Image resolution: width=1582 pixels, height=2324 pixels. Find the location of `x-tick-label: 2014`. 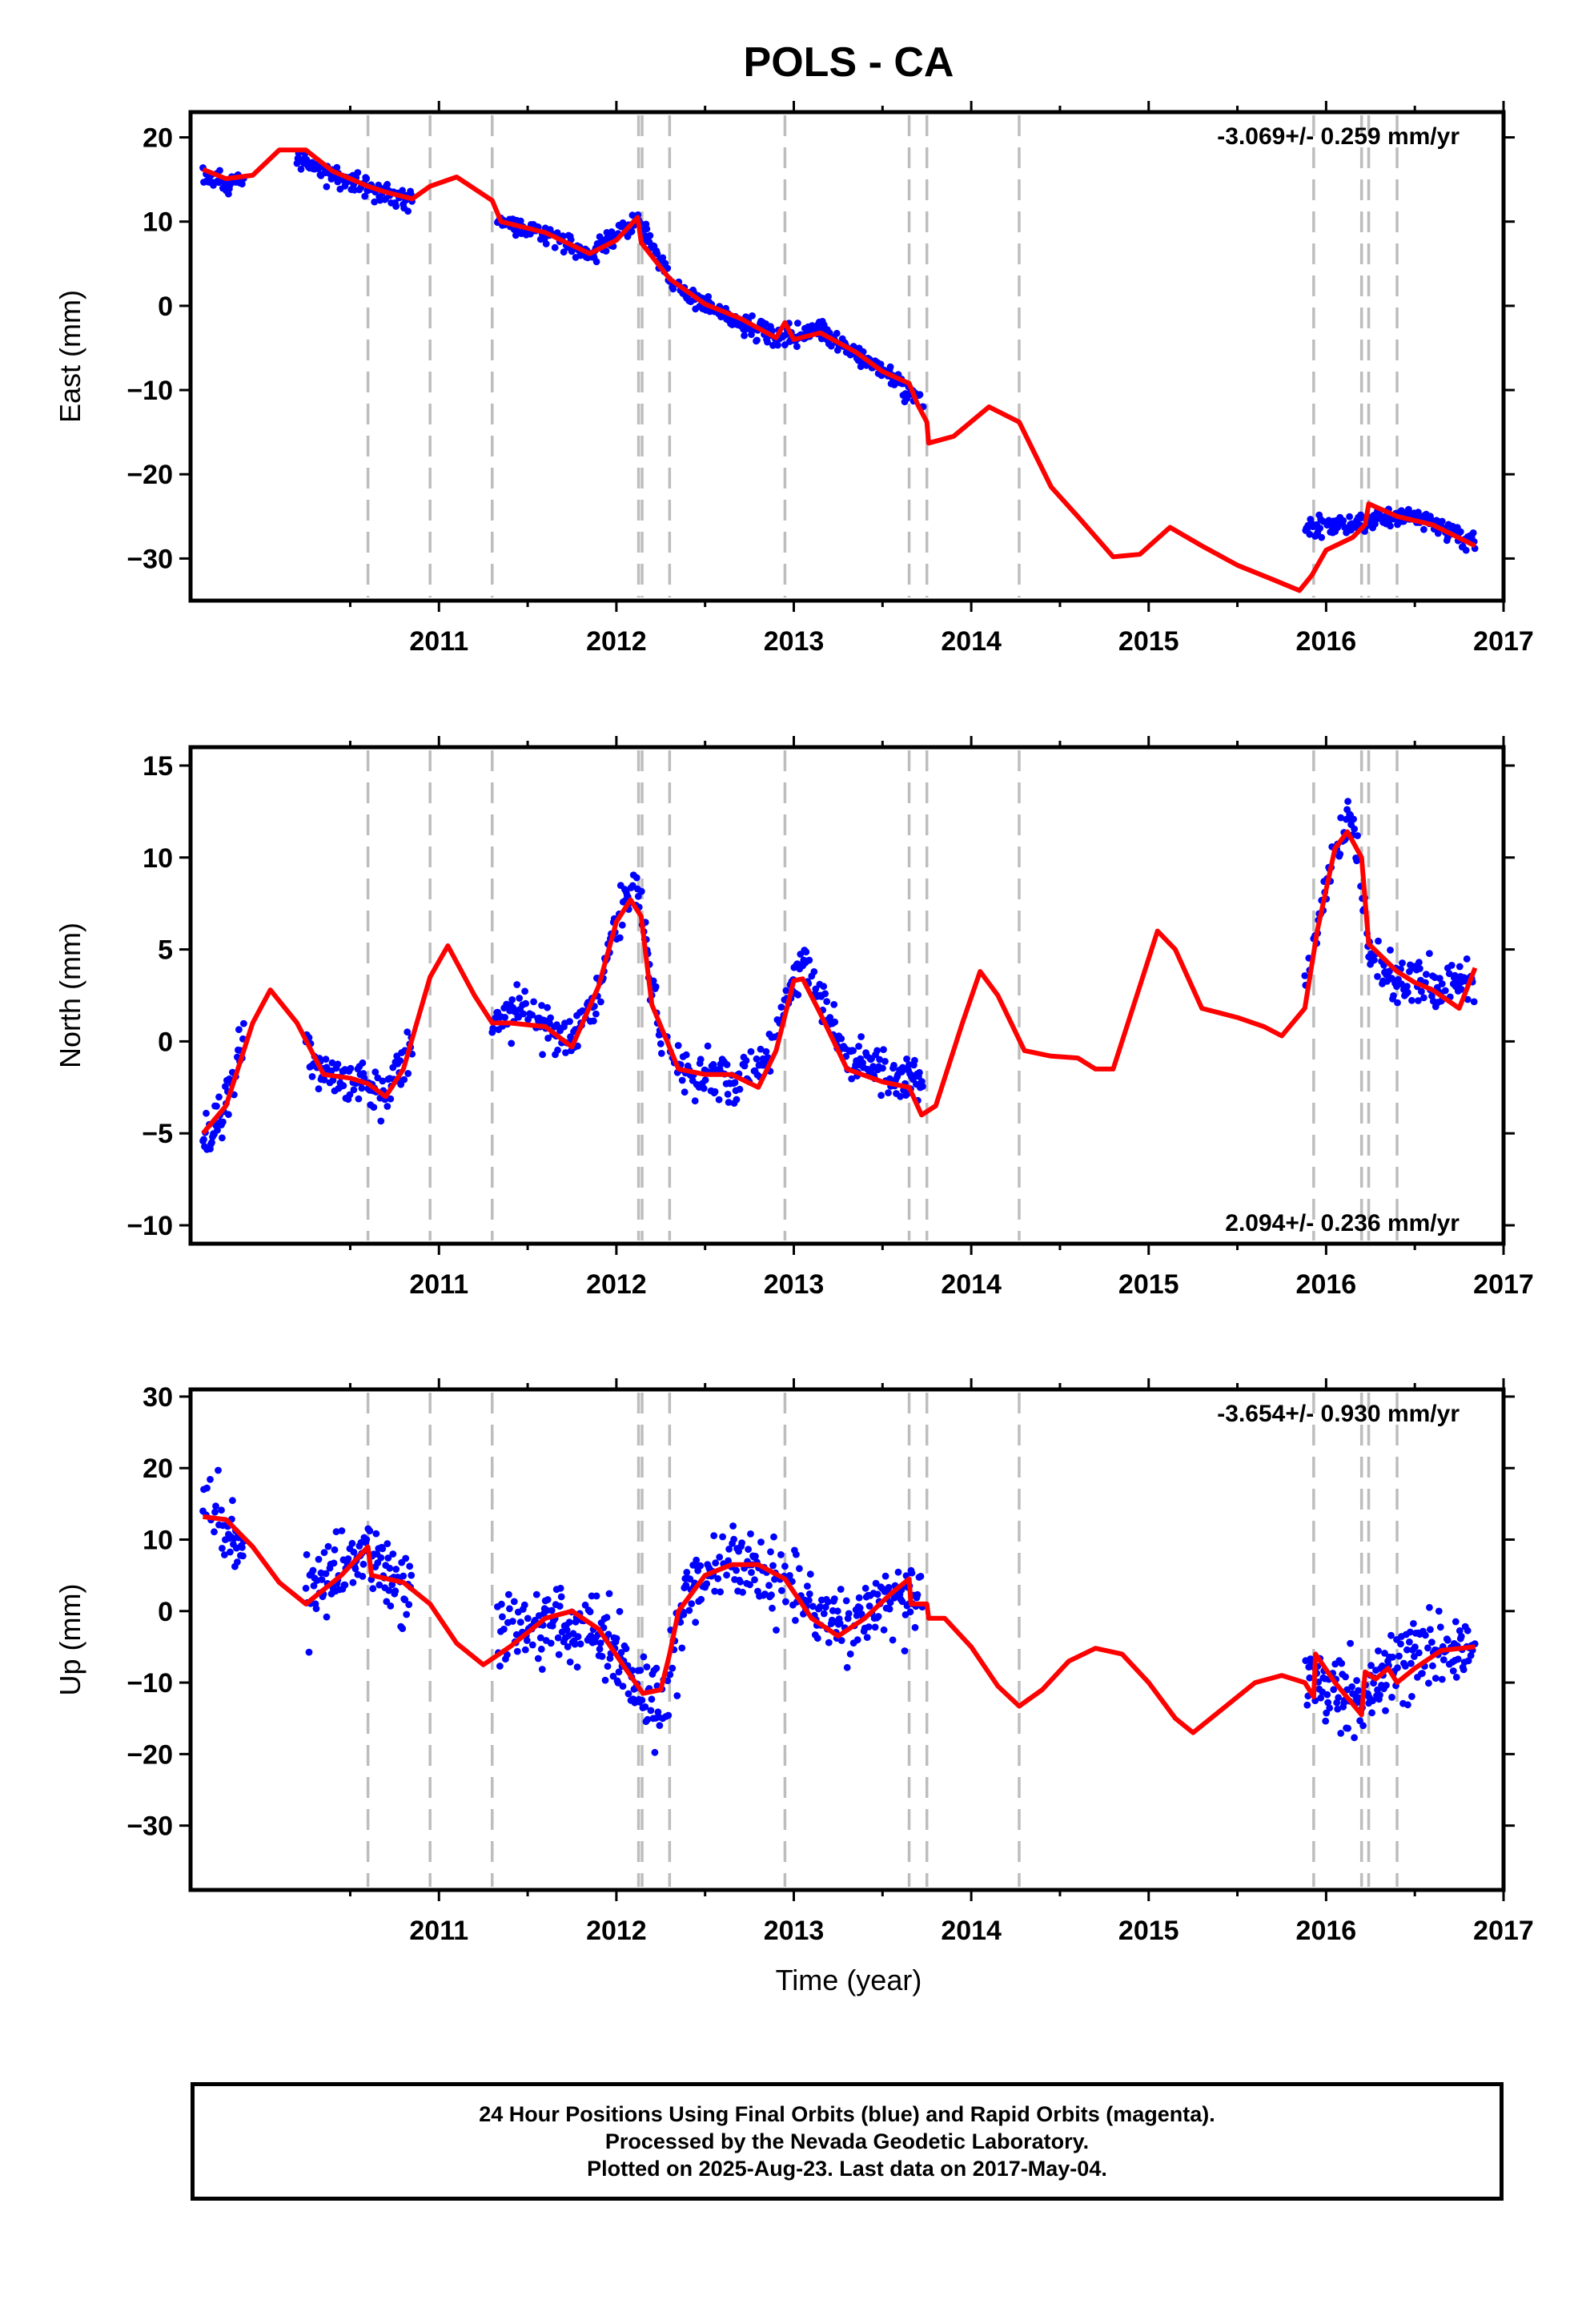

x-tick-label: 2014 is located at coordinates (972, 1931).